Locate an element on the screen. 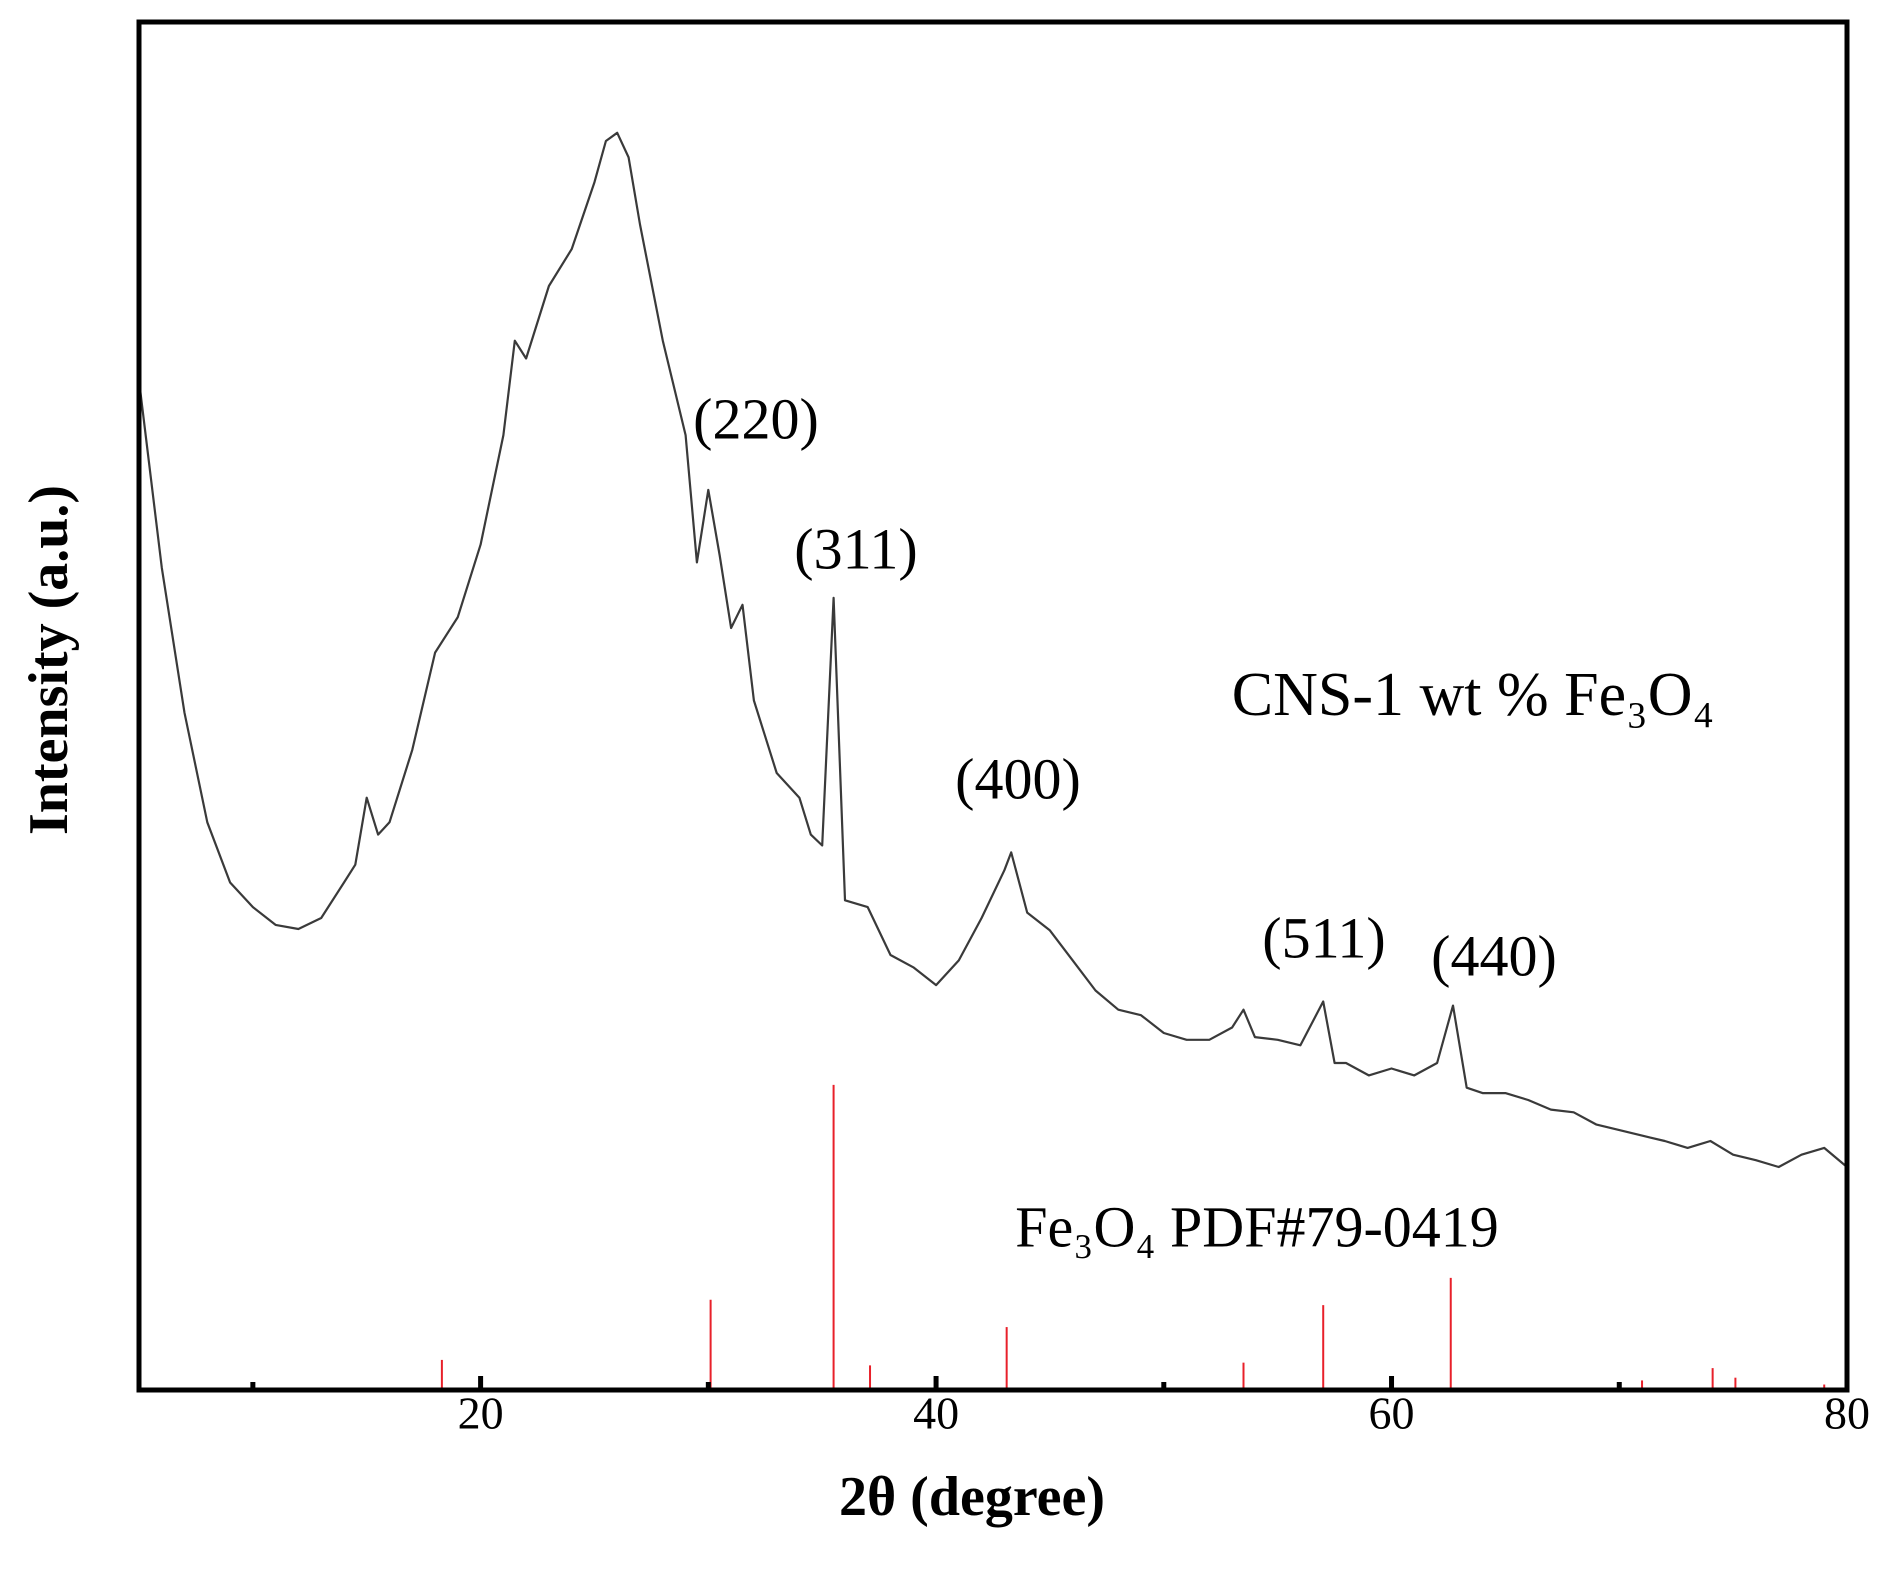 The image size is (1886, 1578). x-tick-label: 60 is located at coordinates (1392, 1413).